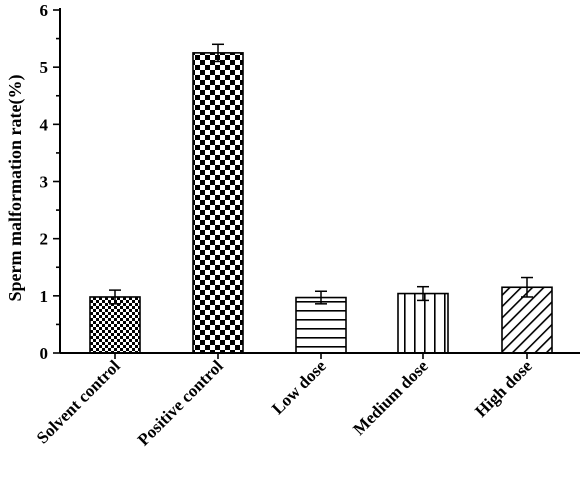  Describe the element at coordinates (390, 397) in the screenshot. I see `x-tick-label: Medium dose` at that location.